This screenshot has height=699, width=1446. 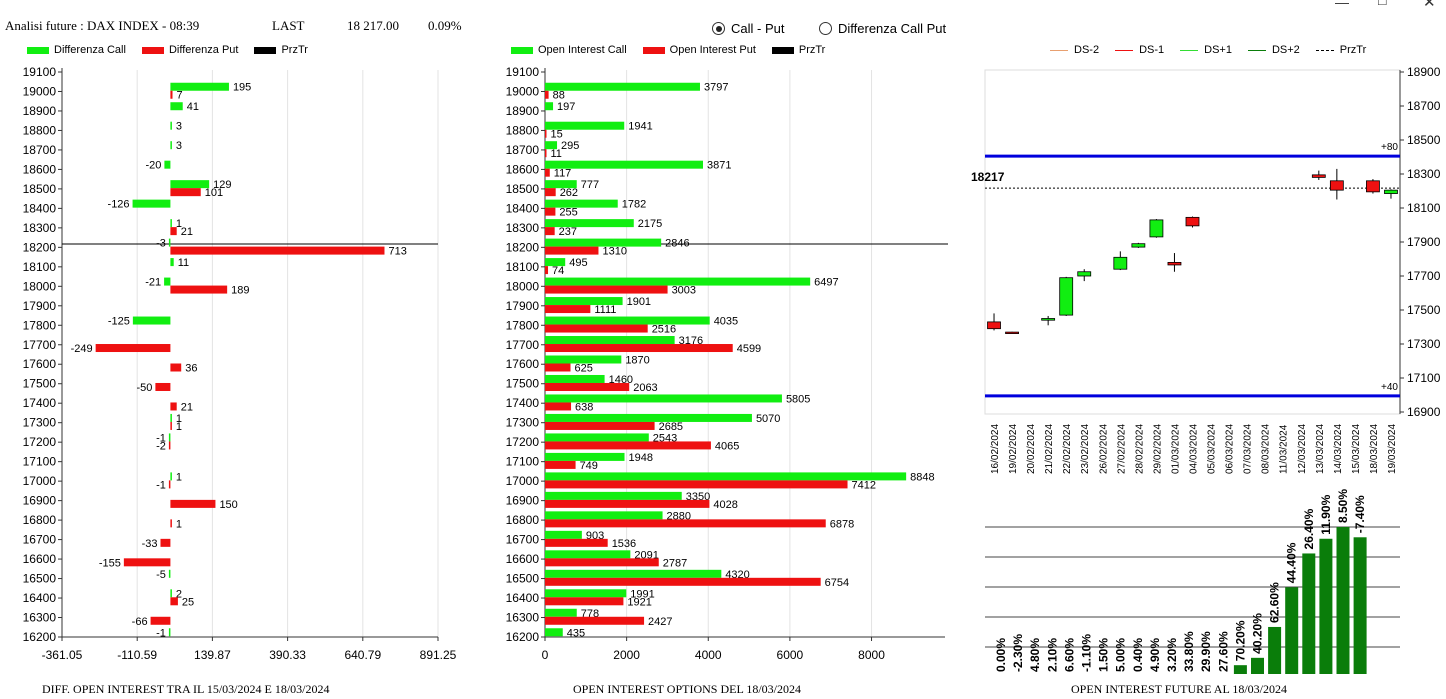 I want to click on bar-value-label: -3, so click(x=161, y=244).